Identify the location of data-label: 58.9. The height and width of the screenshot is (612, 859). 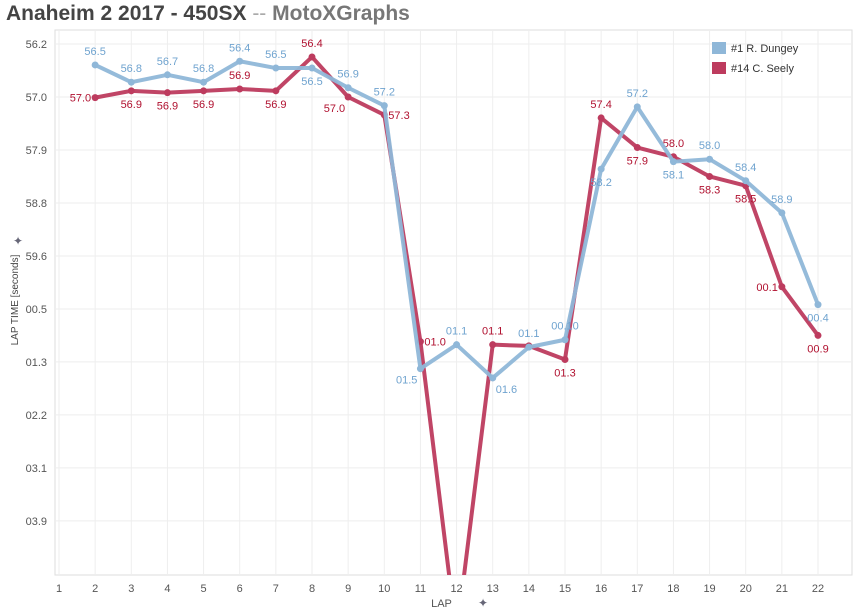
(781, 200).